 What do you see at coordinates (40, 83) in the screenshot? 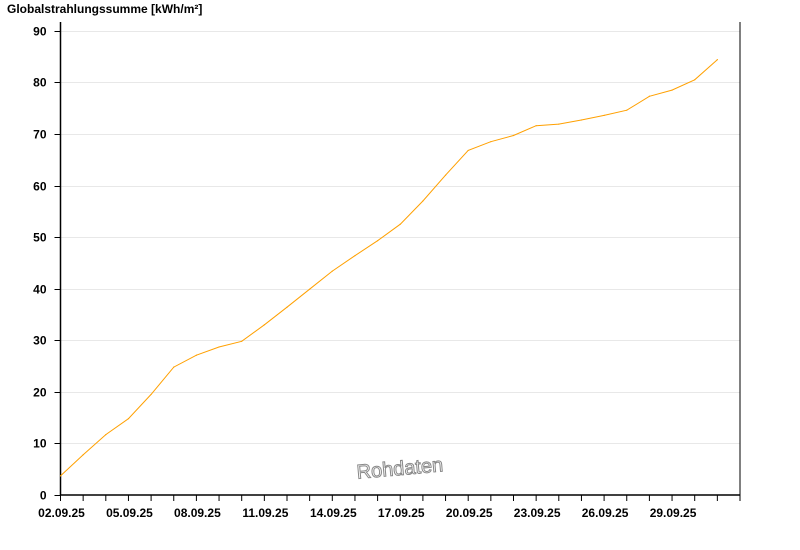
I see `y-tick-label: 80` at bounding box center [40, 83].